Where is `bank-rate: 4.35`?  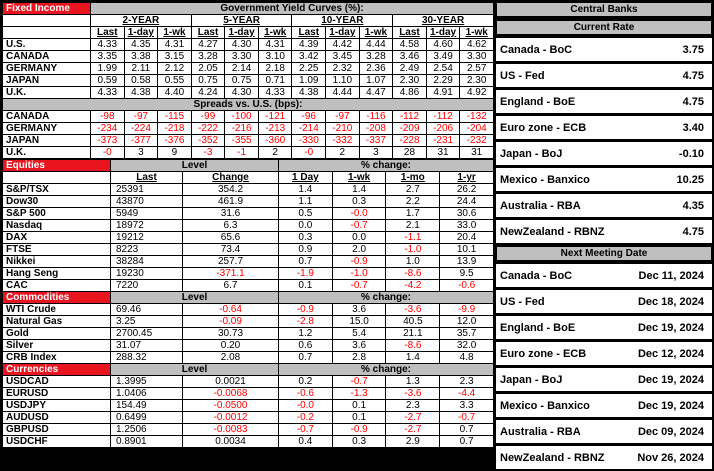 bank-rate: 4.35 is located at coordinates (693, 205).